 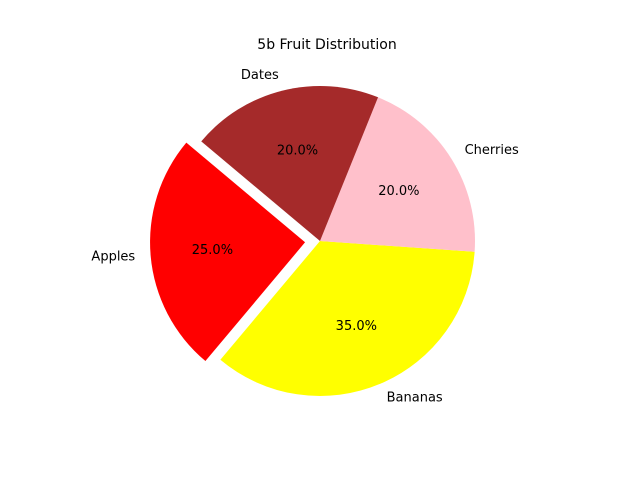 I want to click on slice-percent-apples: 25.0%, so click(x=212, y=250).